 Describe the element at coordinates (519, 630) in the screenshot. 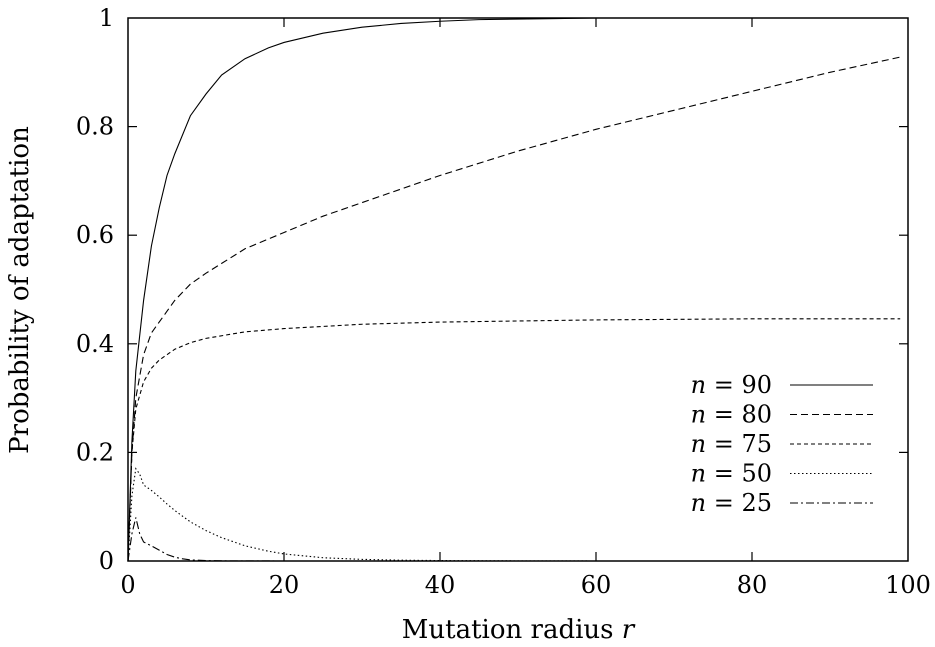

I see `x-axis-title: Mutation radius r` at that location.